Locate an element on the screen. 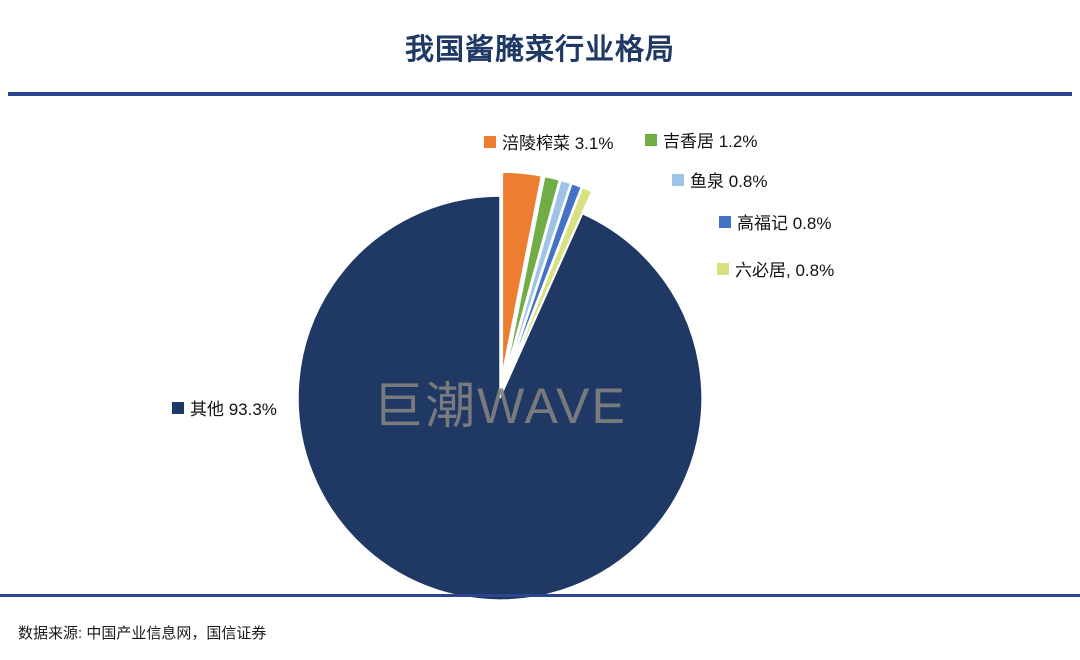  legend-item-gaofuji: 高福记 0.8% is located at coordinates (775, 221).